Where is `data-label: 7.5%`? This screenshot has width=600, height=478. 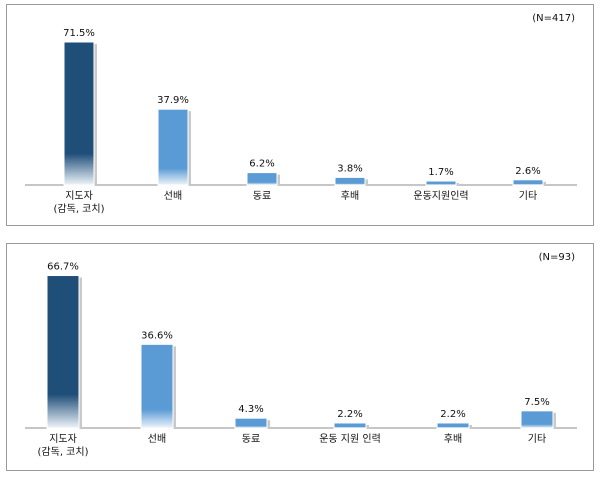
data-label: 7.5% is located at coordinates (536, 402).